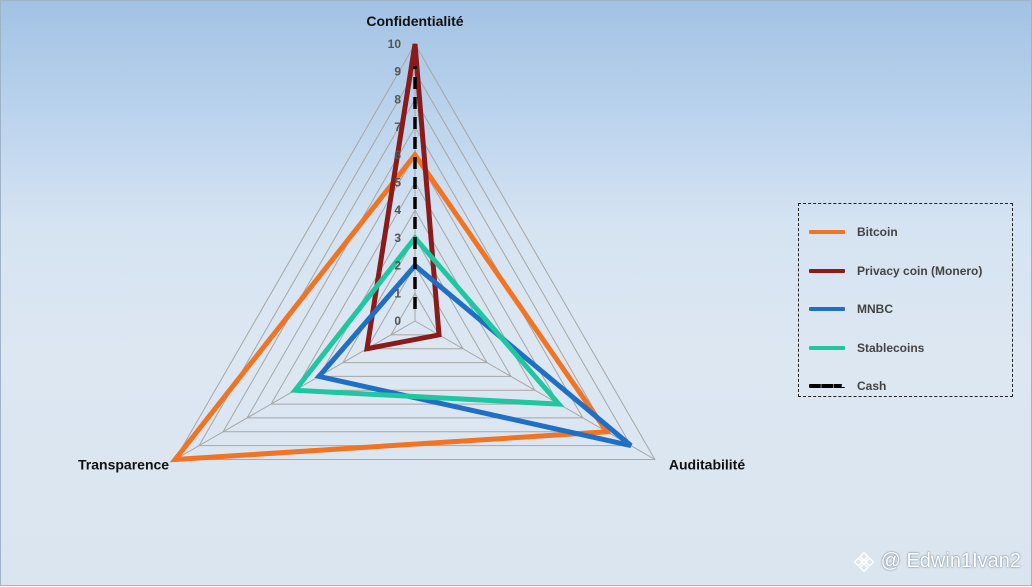 This screenshot has height=587, width=1032. What do you see at coordinates (891, 347) in the screenshot?
I see `legend-label-stablecoins: Stablecoins` at bounding box center [891, 347].